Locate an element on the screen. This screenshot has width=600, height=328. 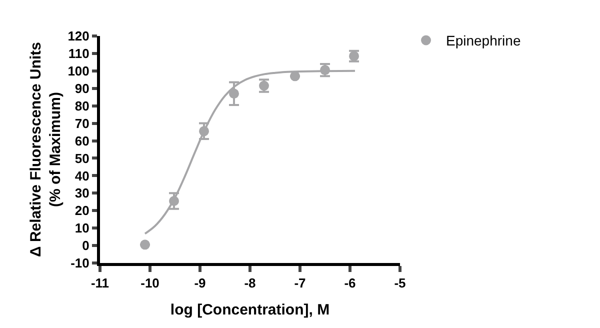
x-tick-label: -7 is located at coordinates (300, 283).